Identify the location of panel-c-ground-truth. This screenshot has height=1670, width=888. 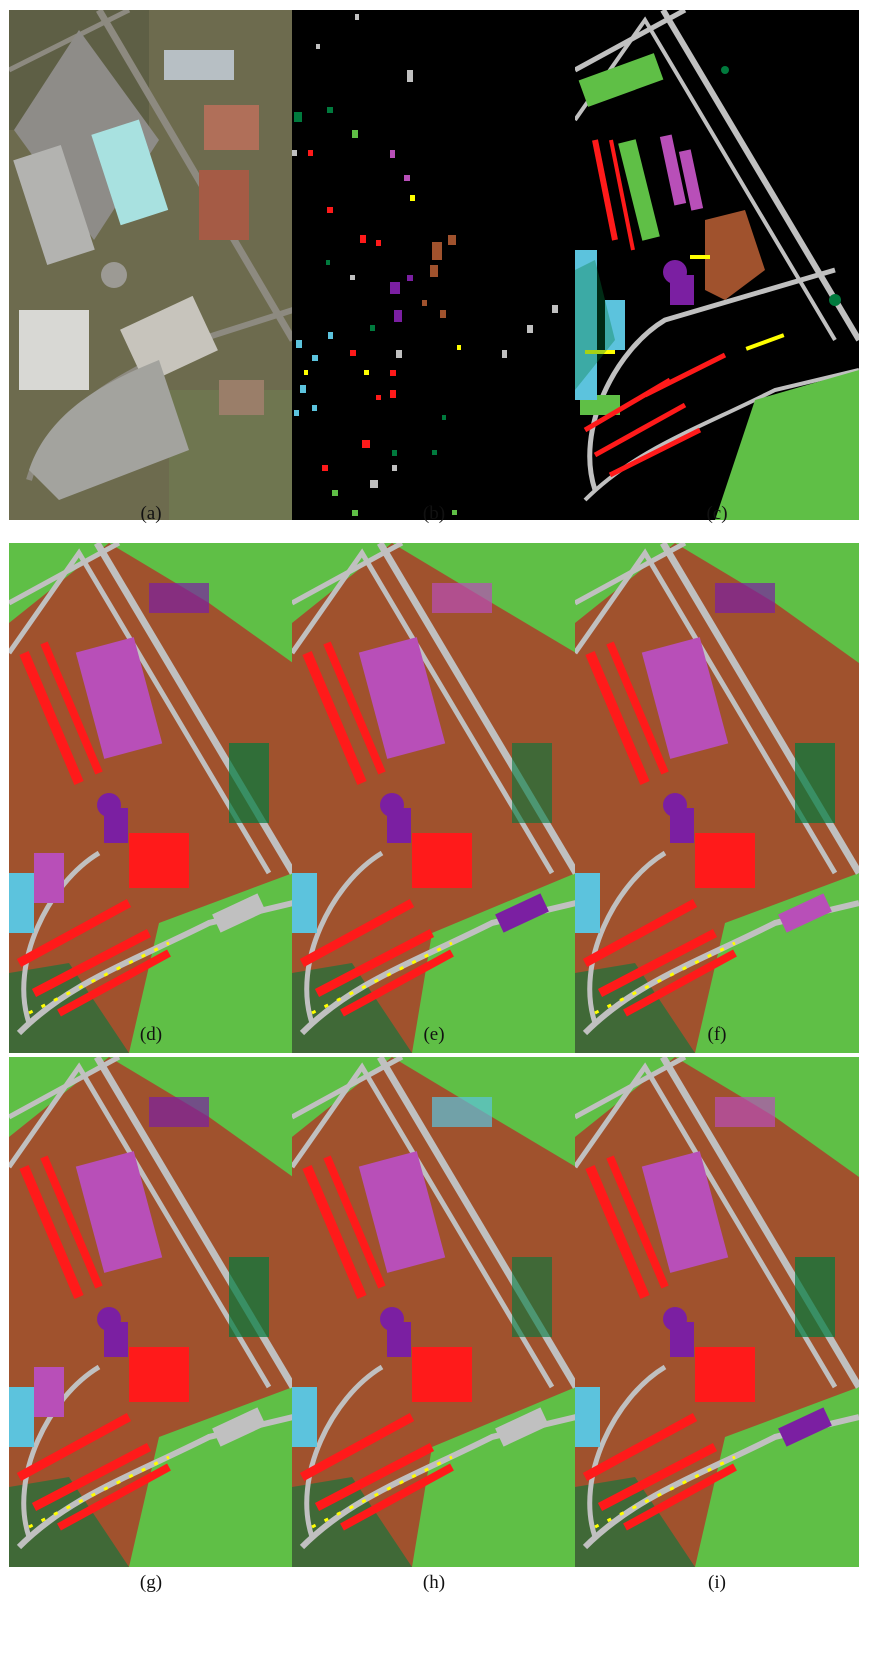
(717, 265).